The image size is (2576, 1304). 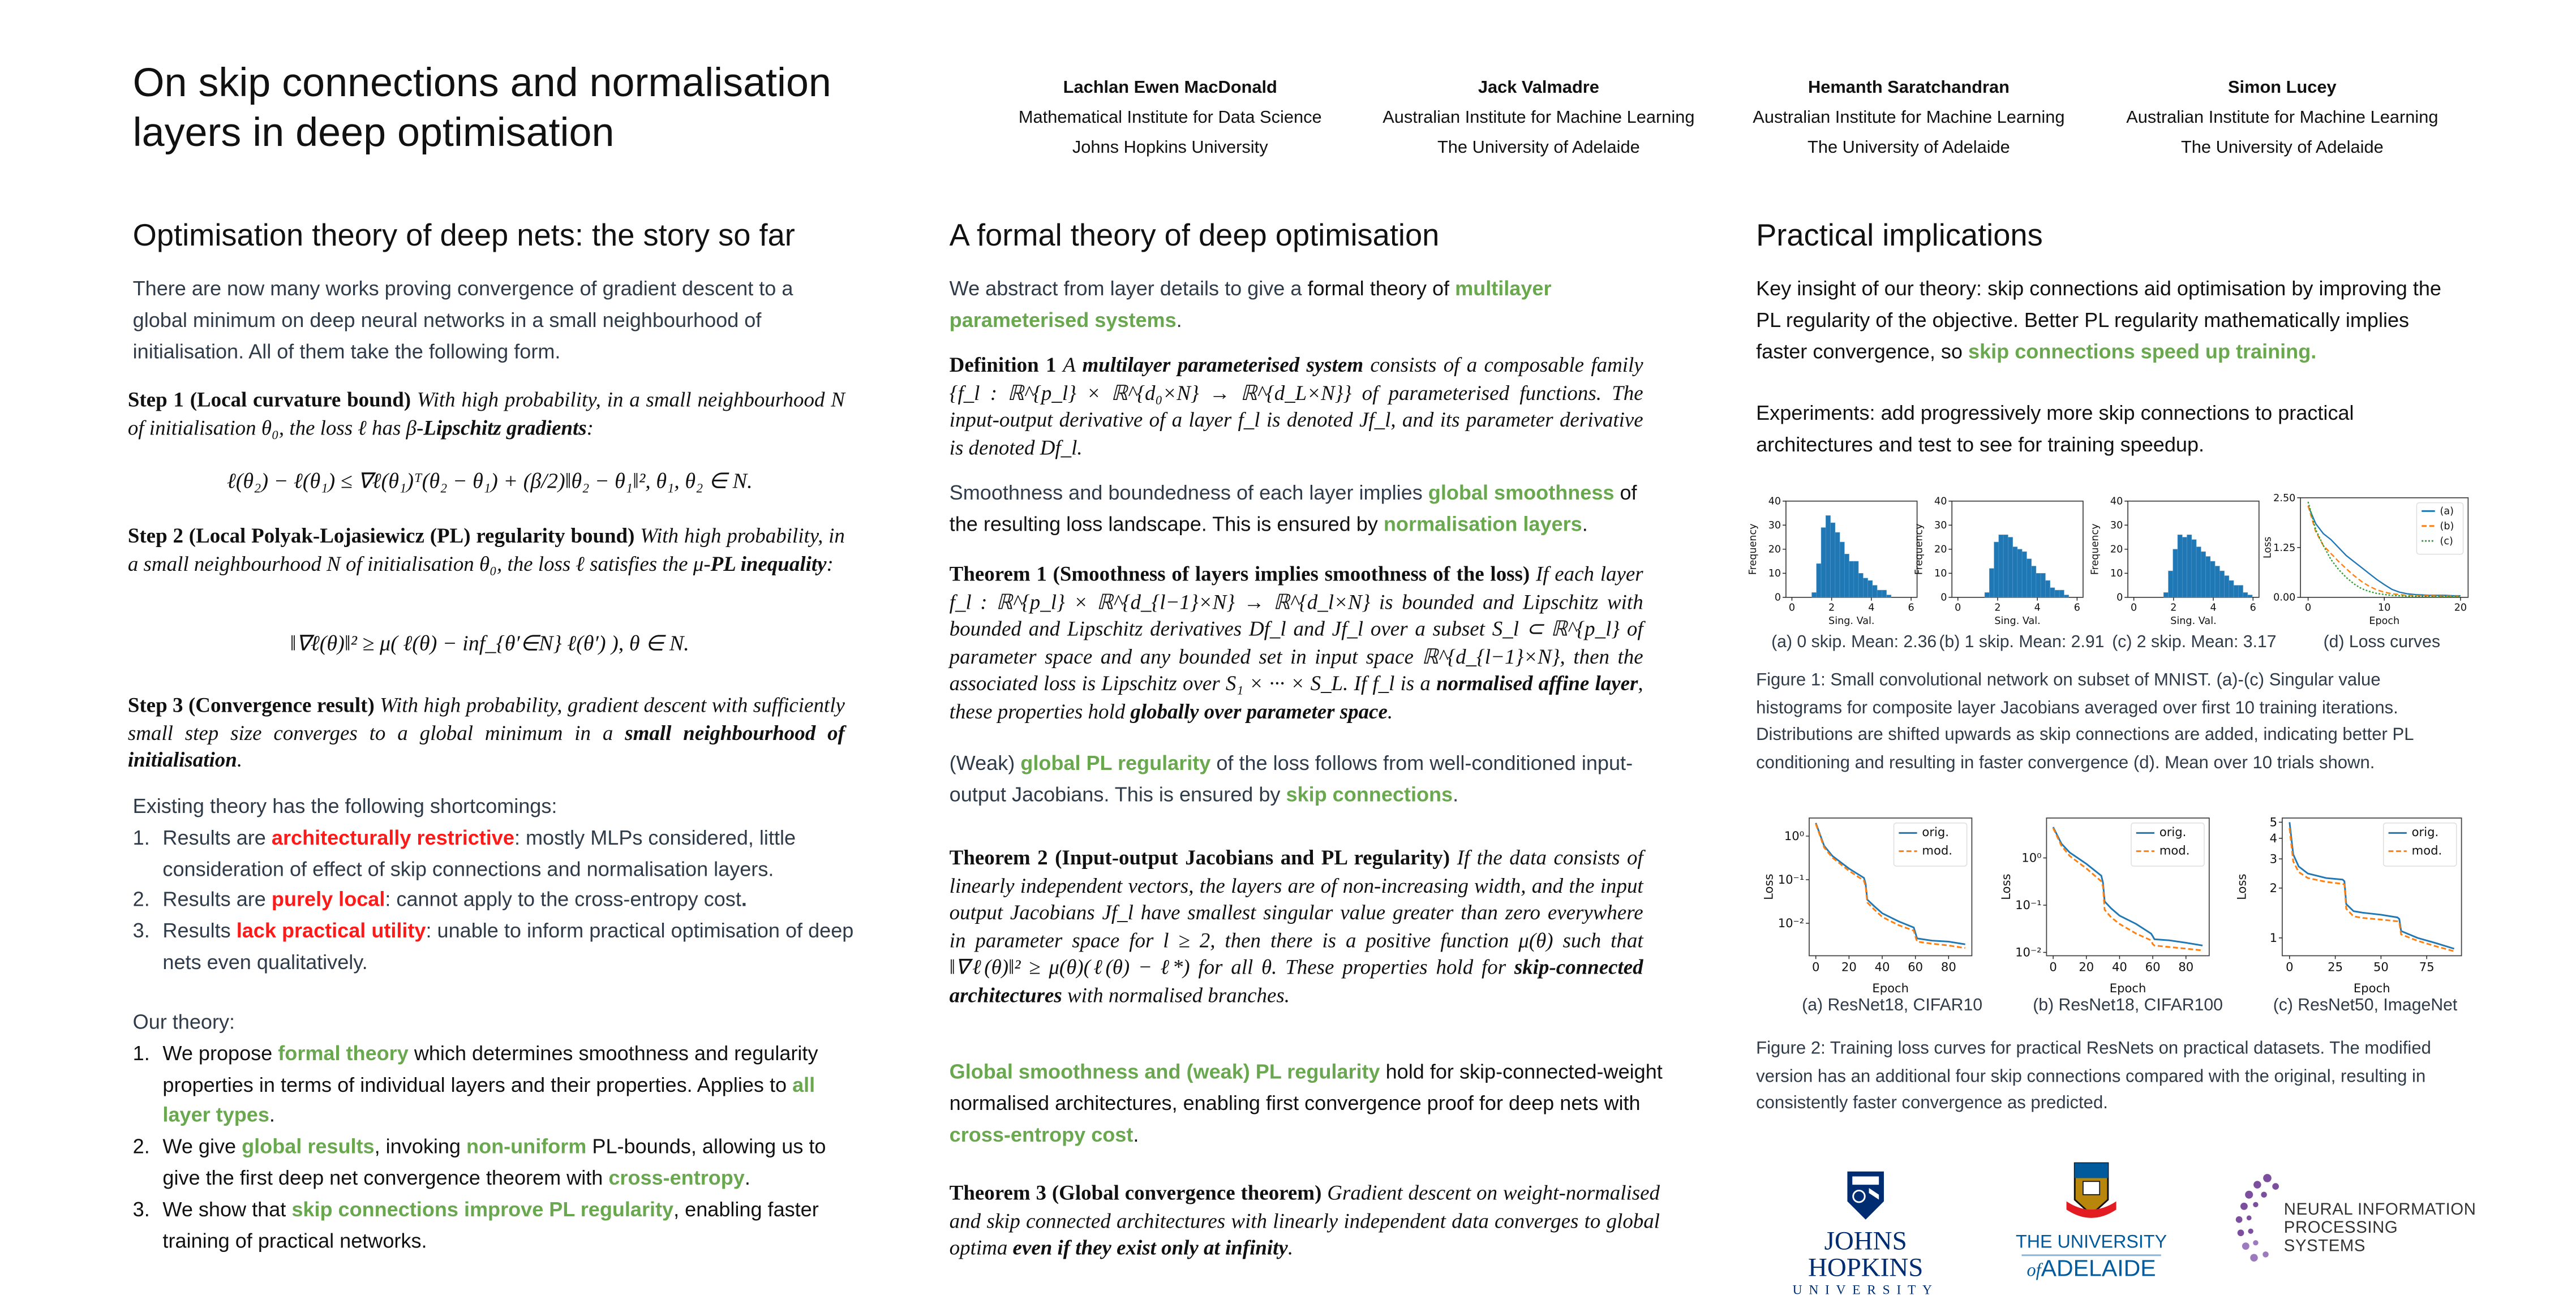 What do you see at coordinates (488, 1100) in the screenshot?
I see `text-segment: all layer types` at bounding box center [488, 1100].